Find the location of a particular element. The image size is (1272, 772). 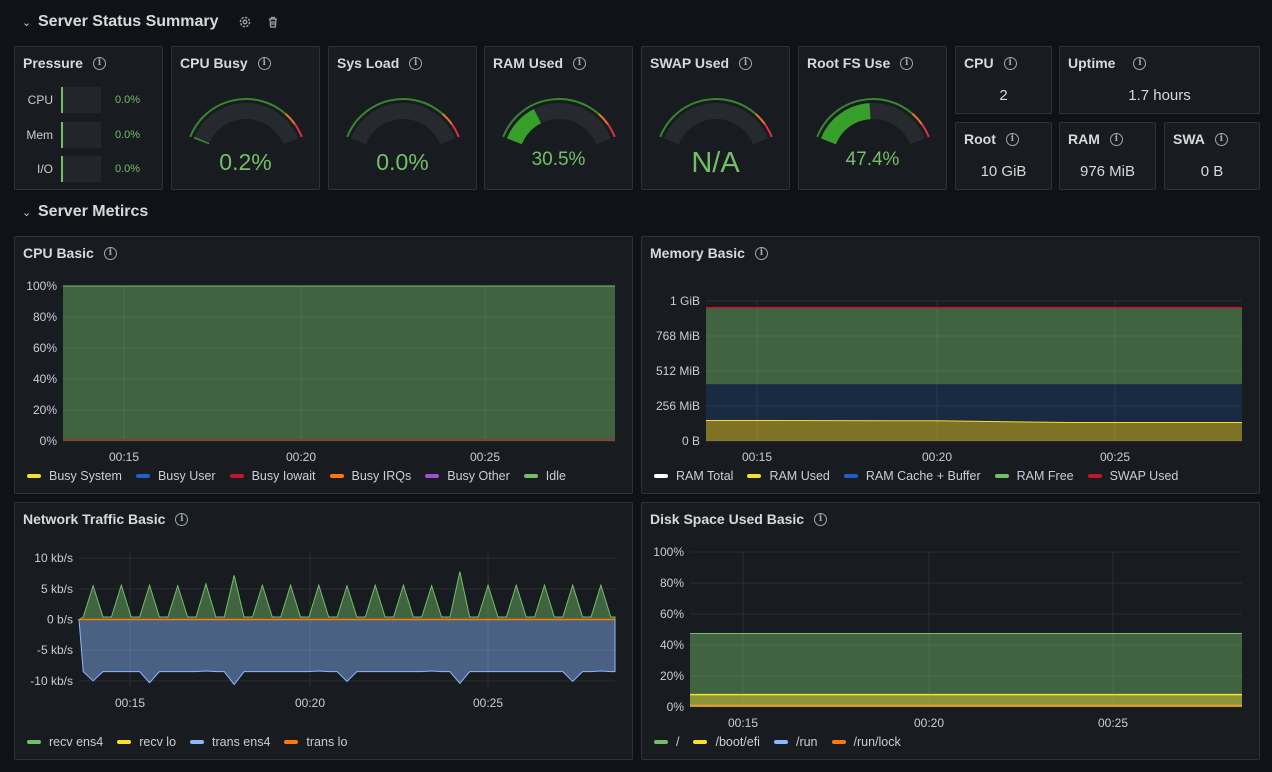

row-header-metrics: ⌄ Server Metircs is located at coordinates (85, 212).